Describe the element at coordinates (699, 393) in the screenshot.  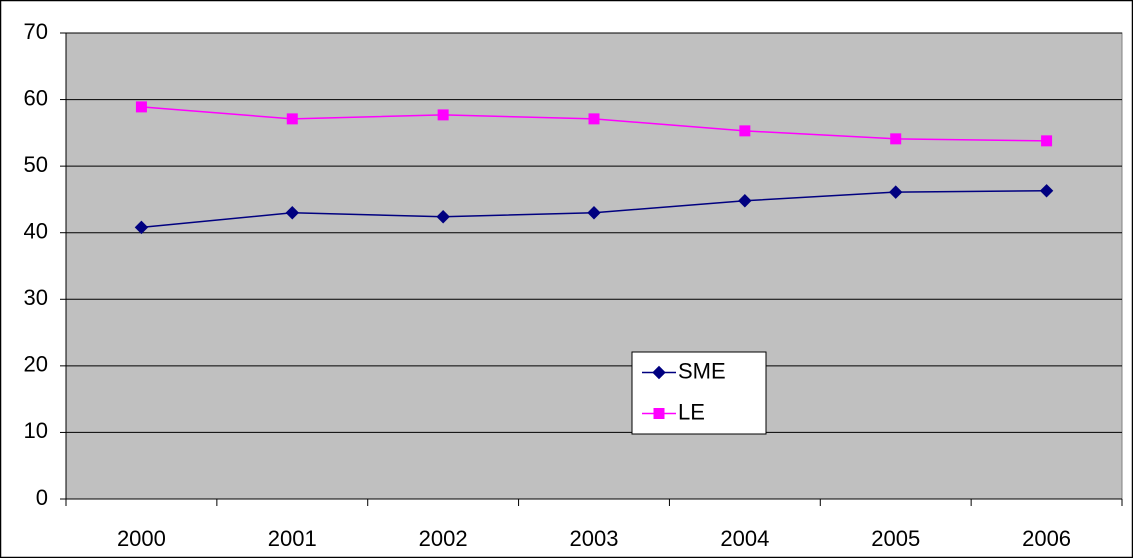
I see `legend-box` at that location.